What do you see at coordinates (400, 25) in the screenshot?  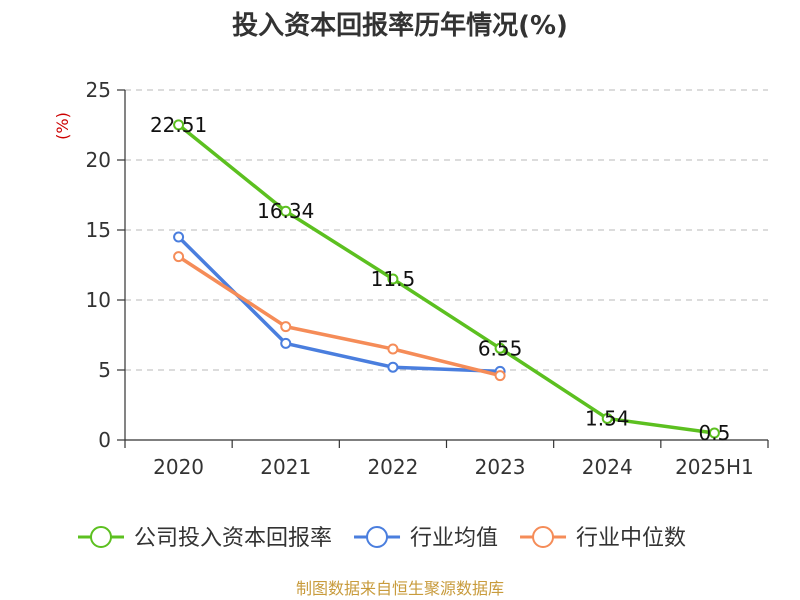 I see `chart-title: 投入资本回报率历年情况(%)` at bounding box center [400, 25].